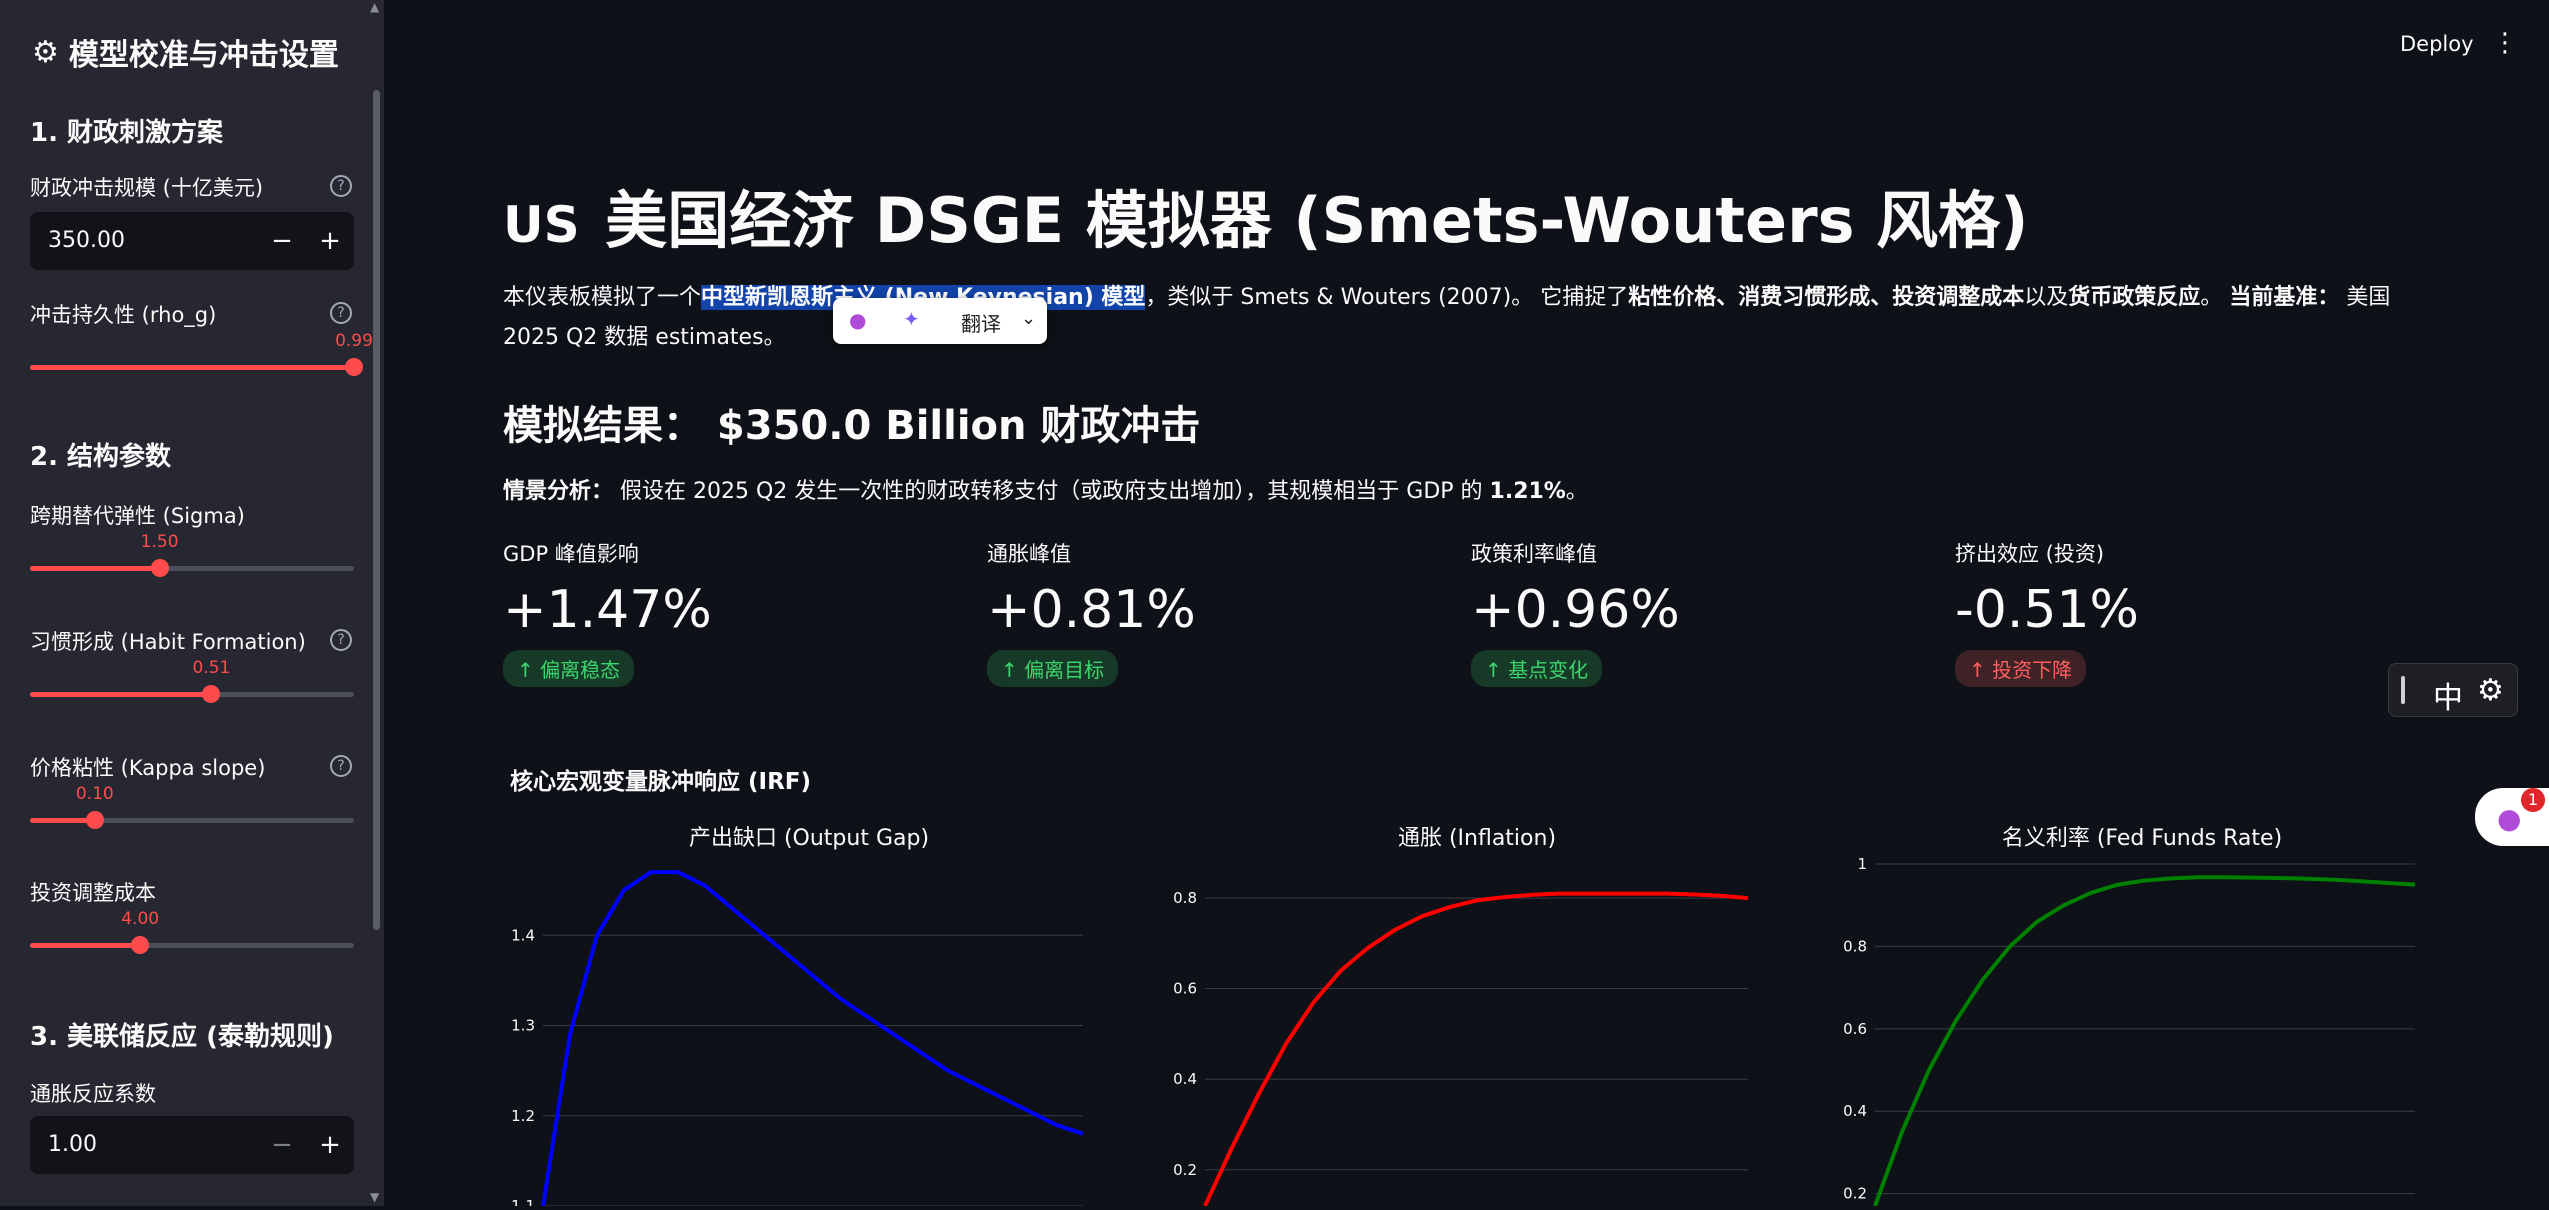  Describe the element at coordinates (85, 945) in the screenshot. I see `invest-slider-fill` at that location.